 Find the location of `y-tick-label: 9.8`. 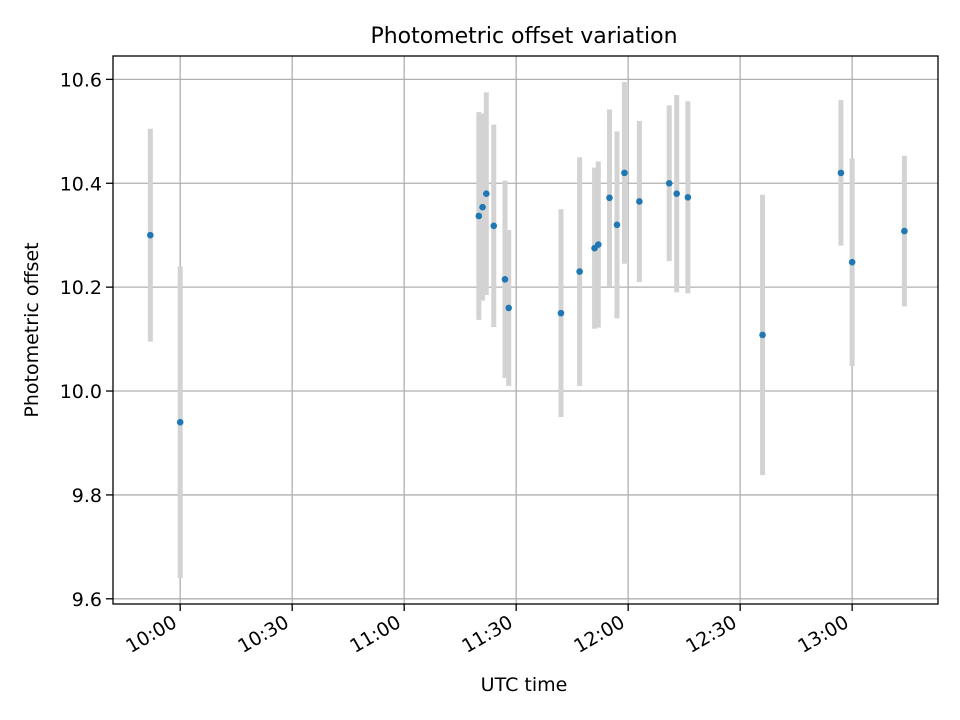

y-tick-label: 9.8 is located at coordinates (87, 496).